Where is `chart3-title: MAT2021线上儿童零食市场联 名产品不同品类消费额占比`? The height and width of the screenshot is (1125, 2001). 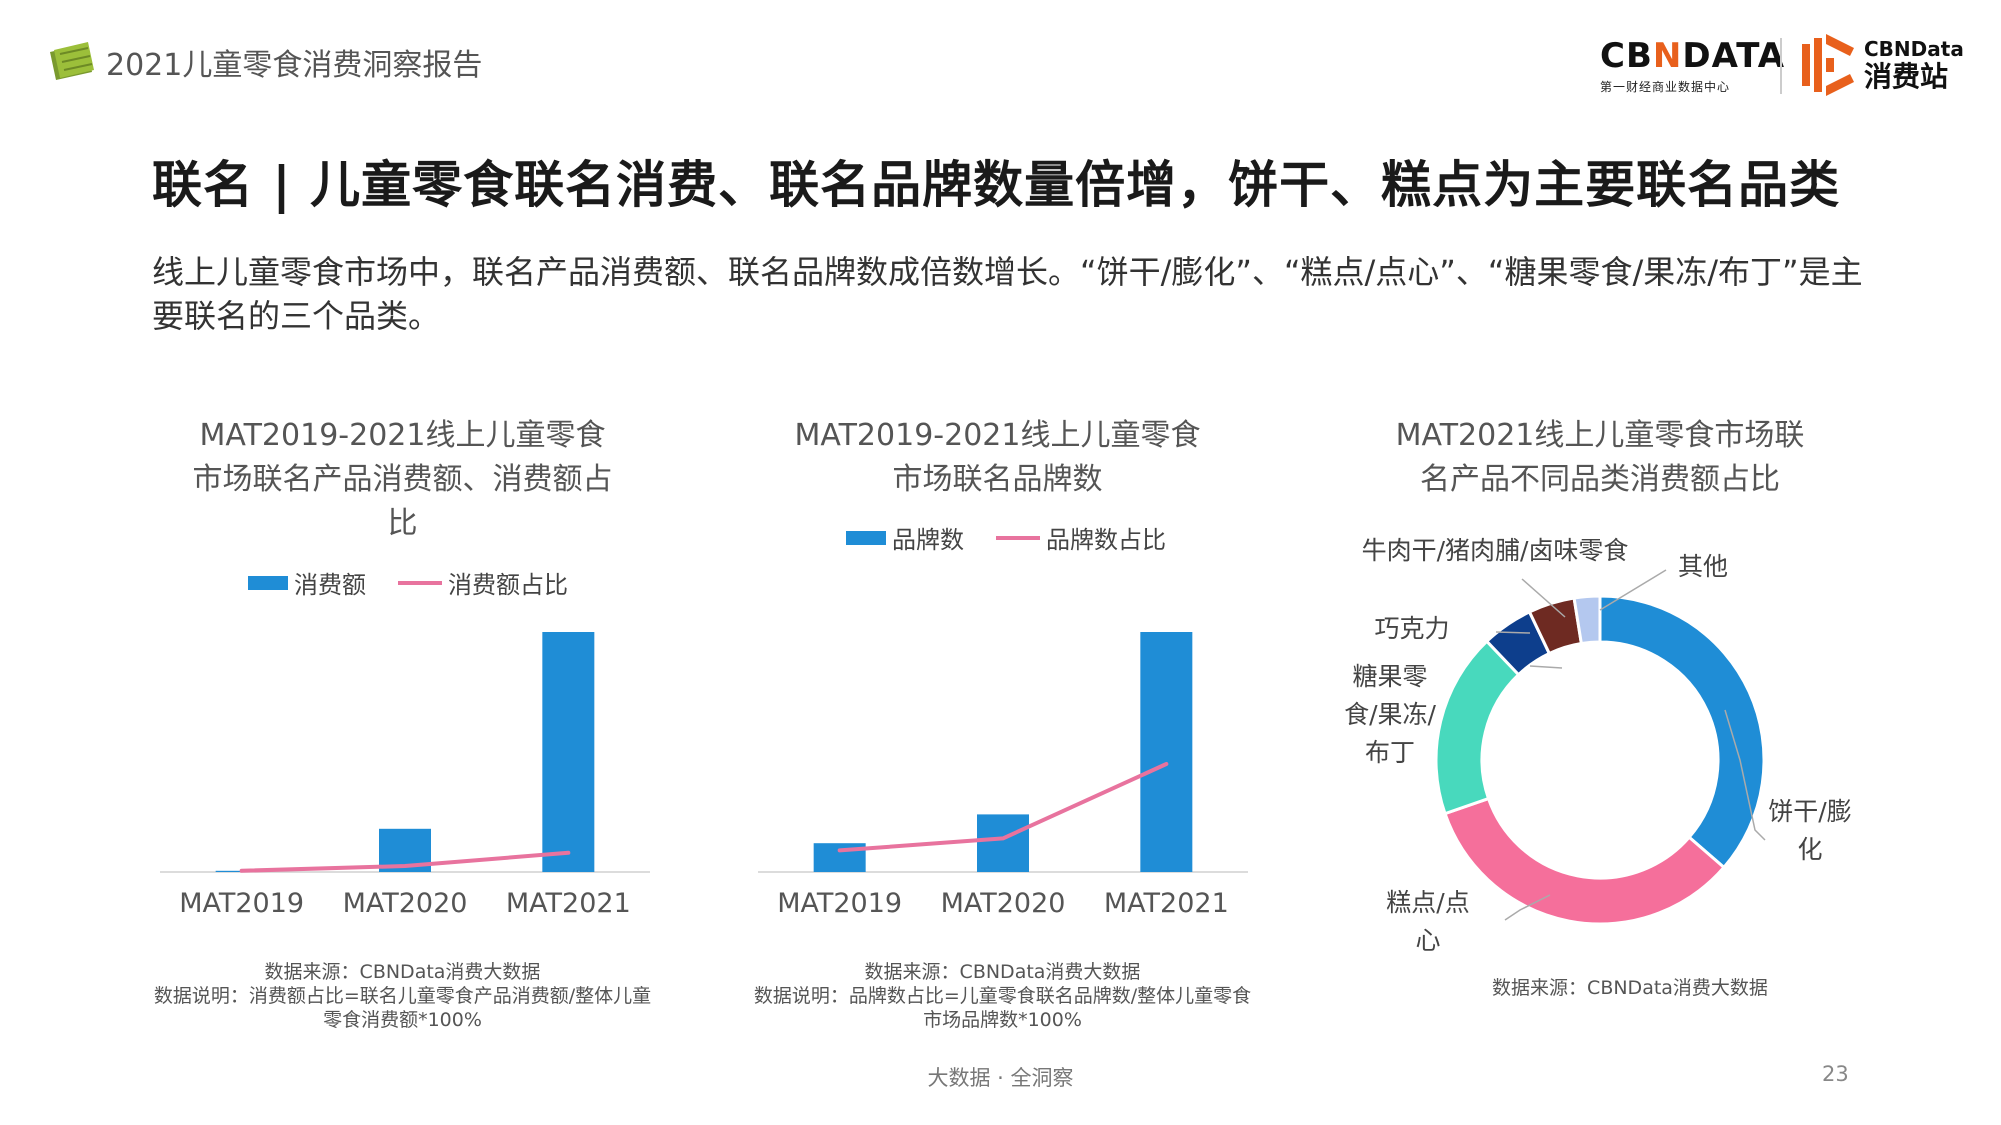
chart3-title: MAT2021线上儿童零食市场联 名产品不同品类消费额占比 is located at coordinates (1600, 457).